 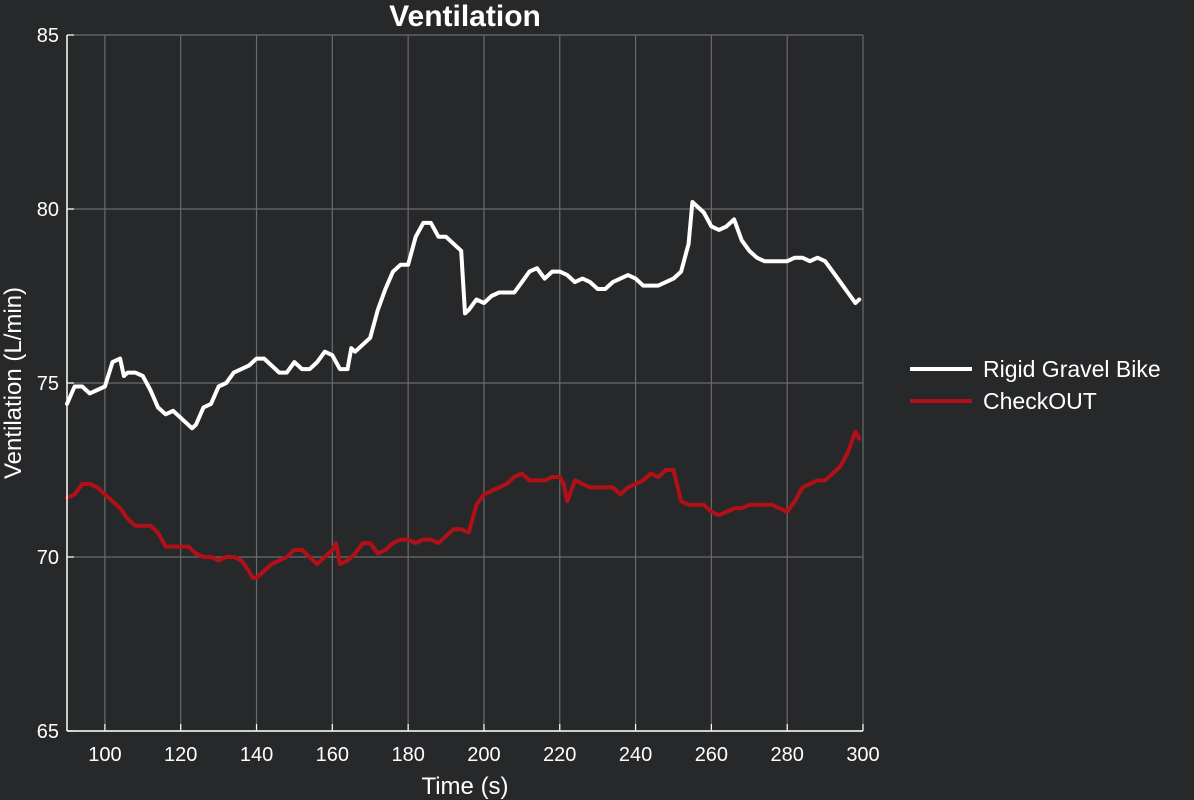 I want to click on series-line-checkout, so click(x=463, y=504).